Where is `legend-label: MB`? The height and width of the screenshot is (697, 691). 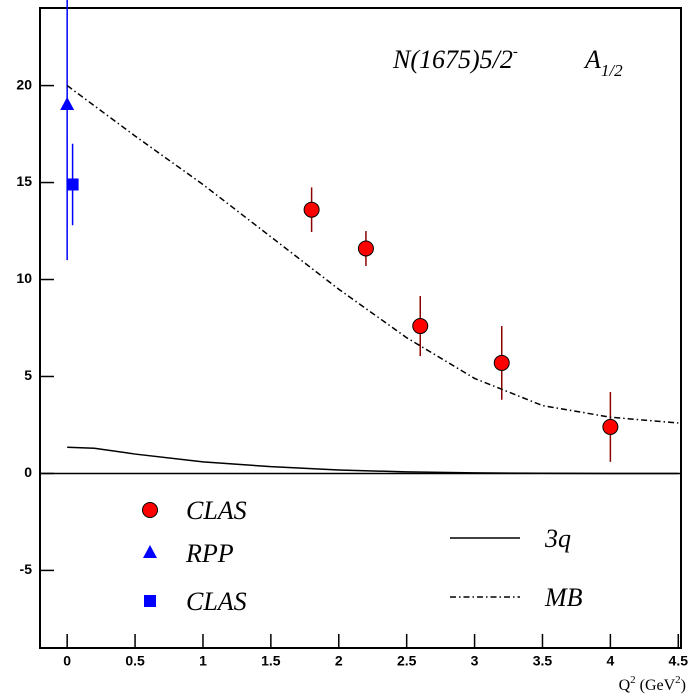
legend-label: MB is located at coordinates (563, 597).